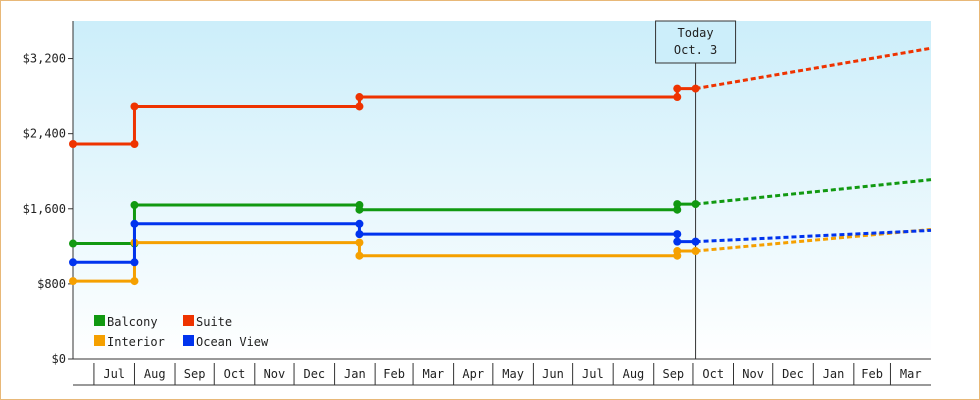 This screenshot has height=400, width=980. What do you see at coordinates (59, 359) in the screenshot?
I see `y-tick-label: $0` at bounding box center [59, 359].